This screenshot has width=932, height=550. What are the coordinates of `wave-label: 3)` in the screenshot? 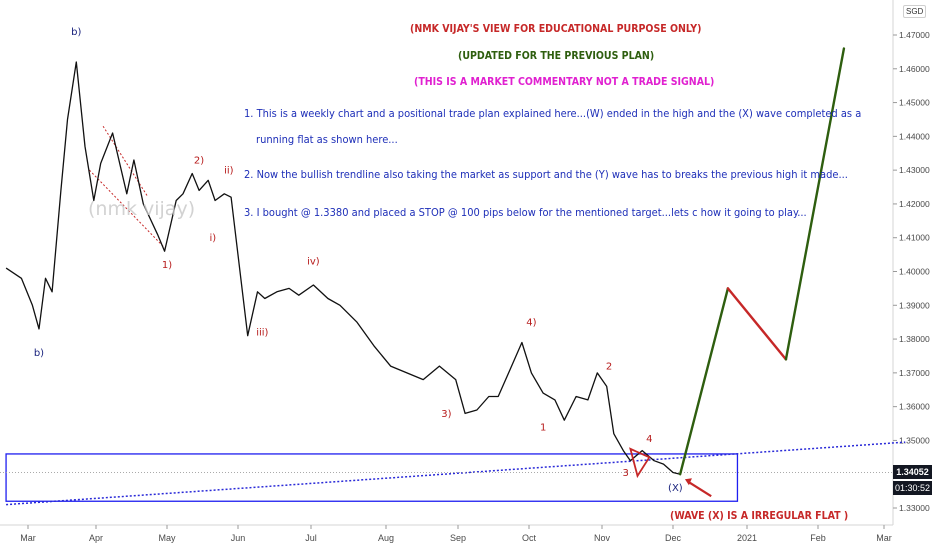 It's located at (446, 414).